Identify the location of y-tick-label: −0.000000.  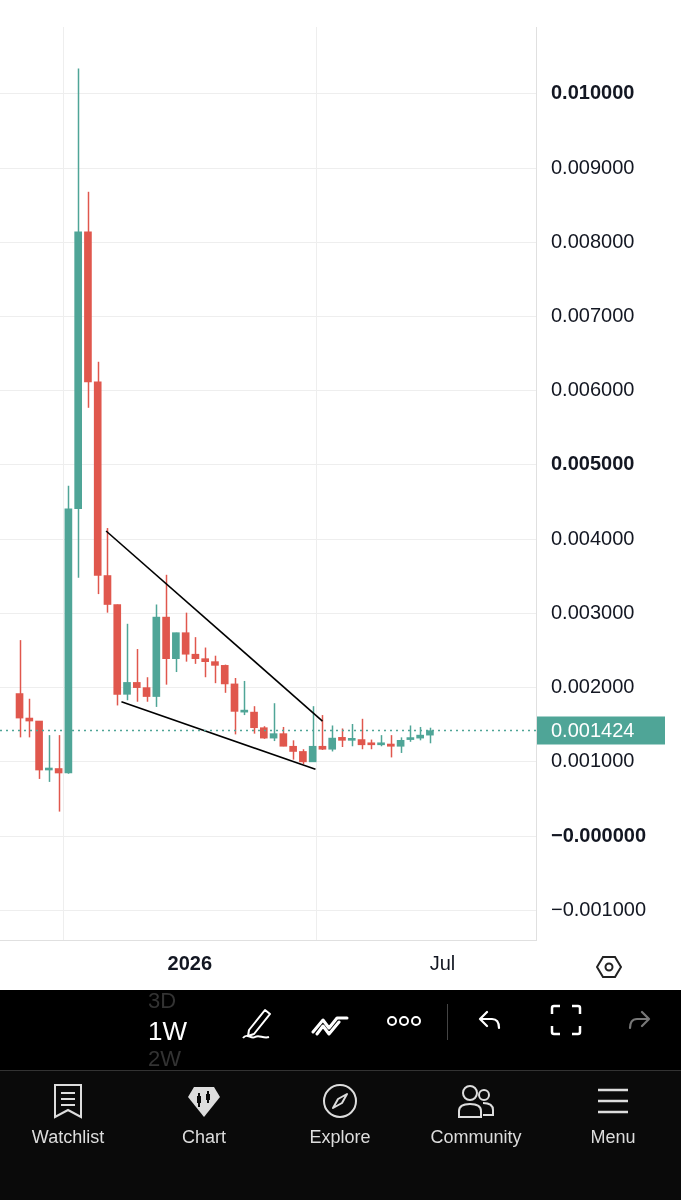
(599, 834).